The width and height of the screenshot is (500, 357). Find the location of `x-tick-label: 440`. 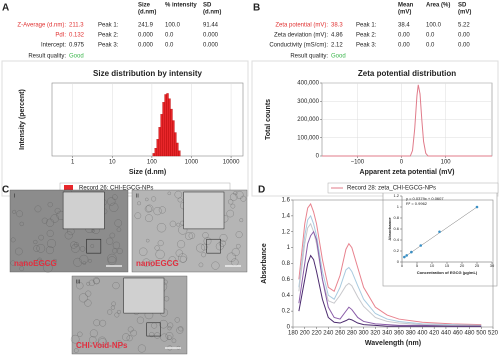

x-tick-label: 440 is located at coordinates (446, 334).